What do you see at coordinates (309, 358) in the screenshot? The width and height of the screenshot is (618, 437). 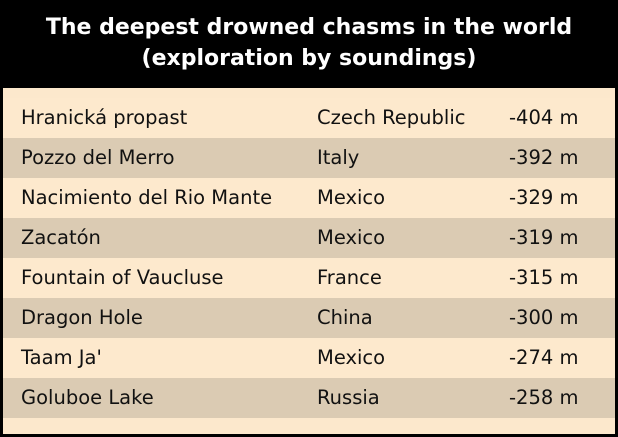 I see `table-row: Taam Ja' Mexico -274 m` at bounding box center [309, 358].